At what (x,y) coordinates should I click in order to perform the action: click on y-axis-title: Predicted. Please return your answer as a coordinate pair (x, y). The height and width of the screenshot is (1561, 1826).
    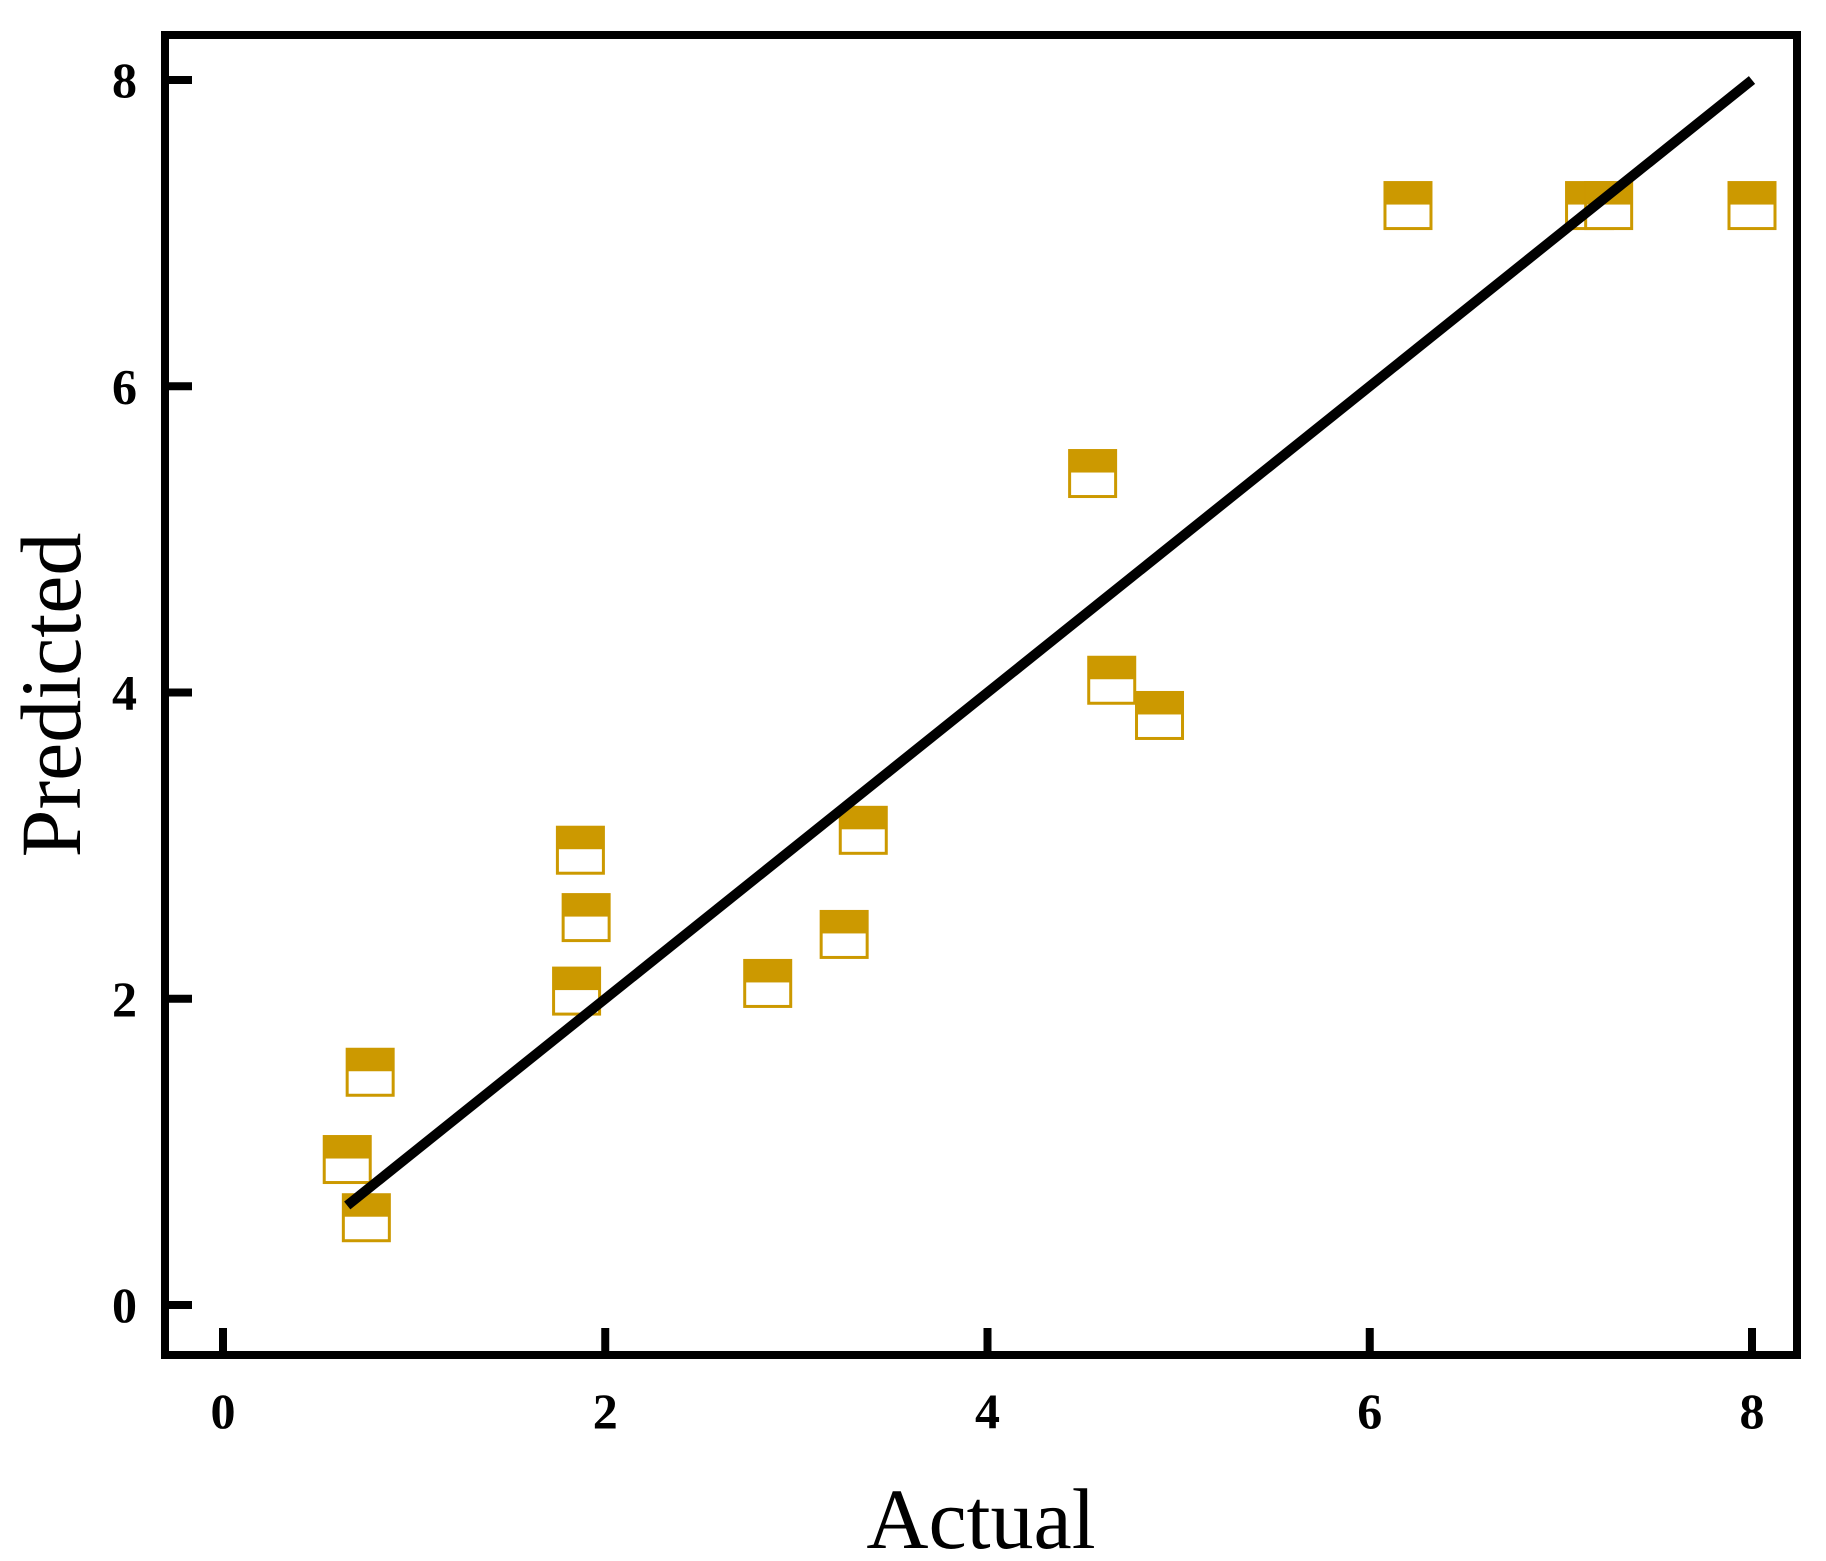
    Looking at the image, I should click on (51, 695).